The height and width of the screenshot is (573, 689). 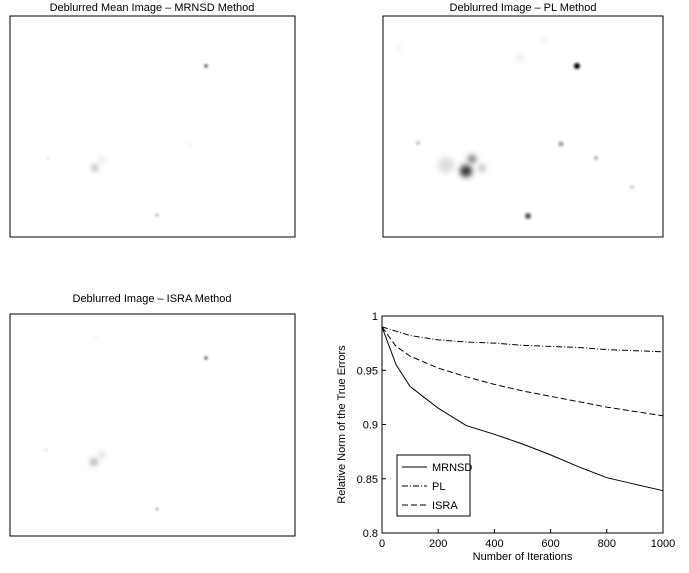 What do you see at coordinates (367, 371) in the screenshot?
I see `y-tick-label: 0.95` at bounding box center [367, 371].